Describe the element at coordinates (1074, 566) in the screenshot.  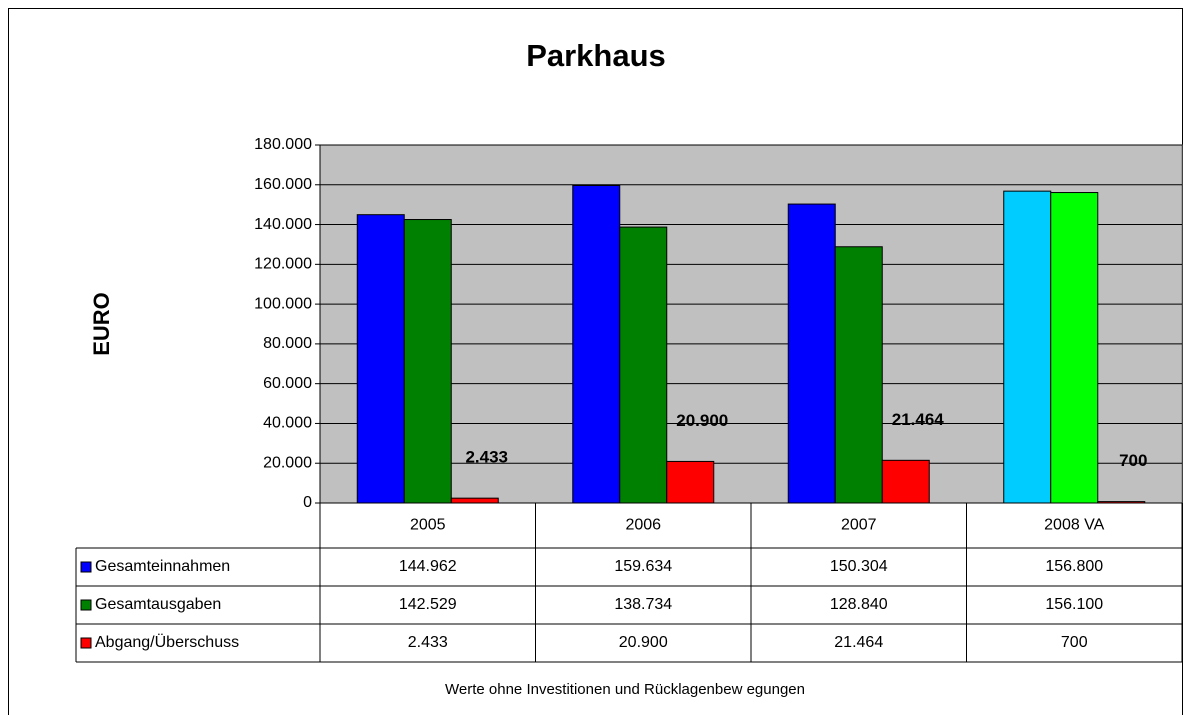
I see `table-cell: 156.800` at that location.